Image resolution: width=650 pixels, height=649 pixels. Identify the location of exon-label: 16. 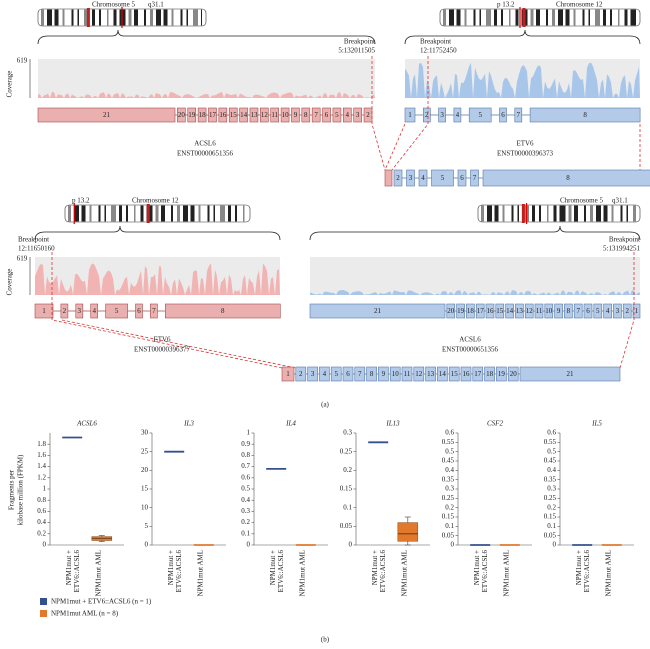
(223, 115).